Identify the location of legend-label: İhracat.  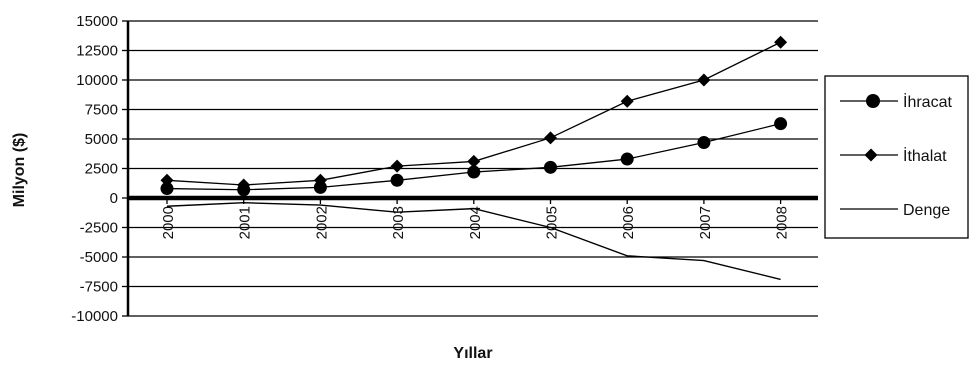
(927, 101).